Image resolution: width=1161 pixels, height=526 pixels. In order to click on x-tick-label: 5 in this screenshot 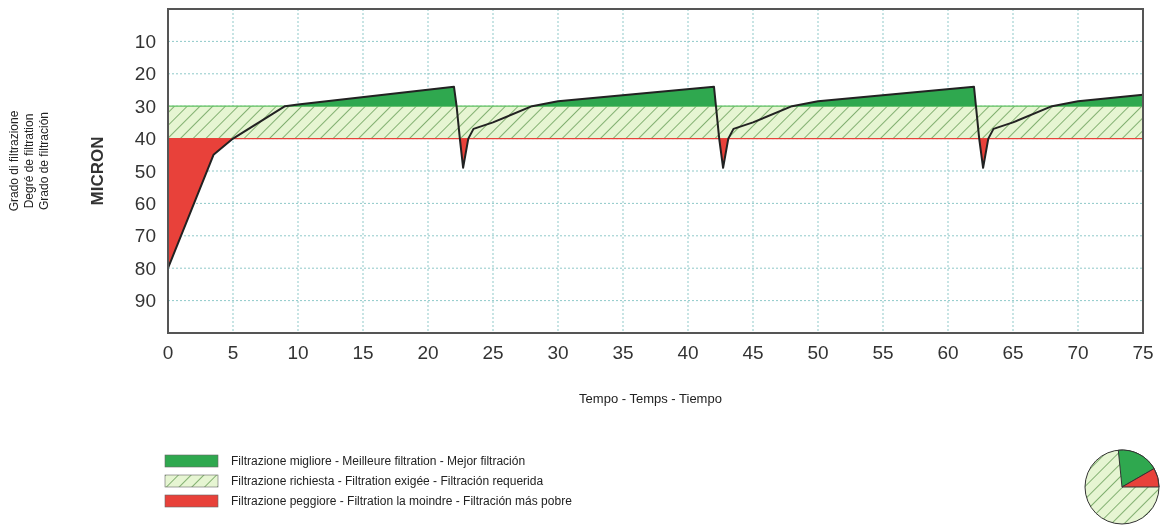, I will do `click(233, 352)`.